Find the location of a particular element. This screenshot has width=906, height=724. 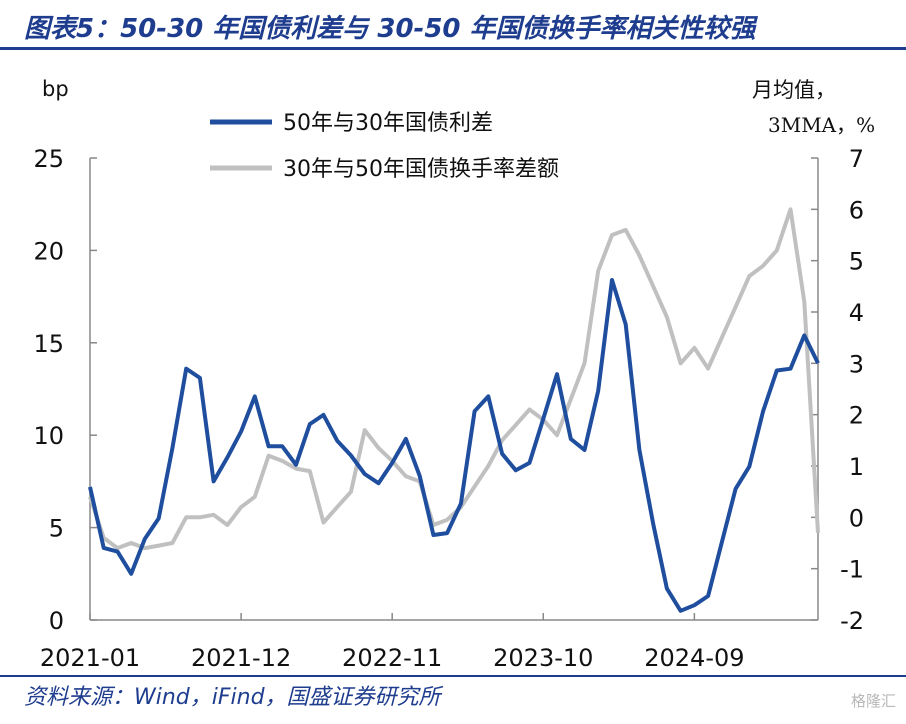

left-tick-label: 0 is located at coordinates (56, 621).